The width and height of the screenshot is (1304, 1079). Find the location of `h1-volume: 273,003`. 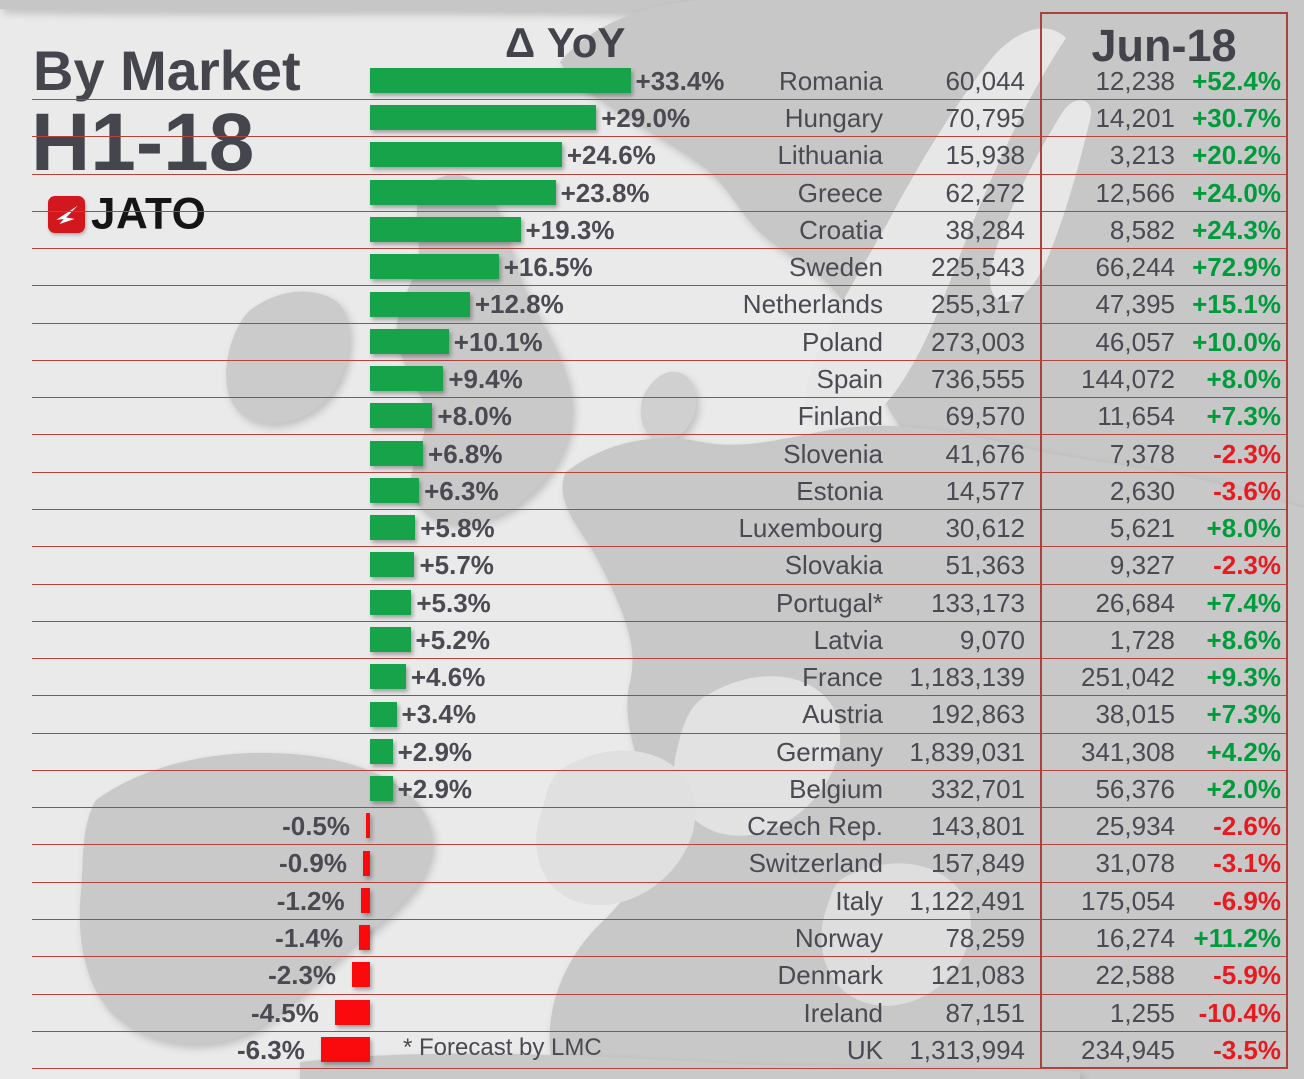

h1-volume: 273,003 is located at coordinates (978, 341).